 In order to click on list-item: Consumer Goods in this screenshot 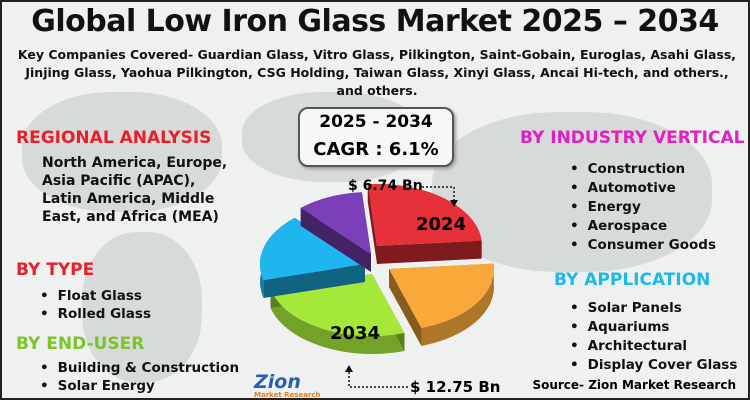, I will do `click(643, 245)`.